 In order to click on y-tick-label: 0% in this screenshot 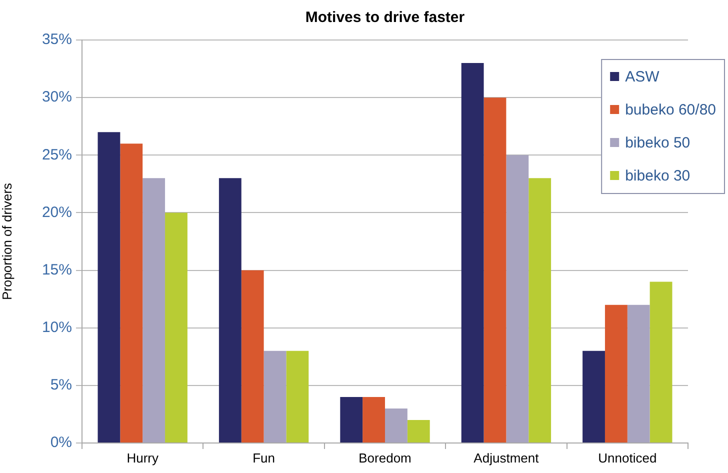, I will do `click(61, 443)`.